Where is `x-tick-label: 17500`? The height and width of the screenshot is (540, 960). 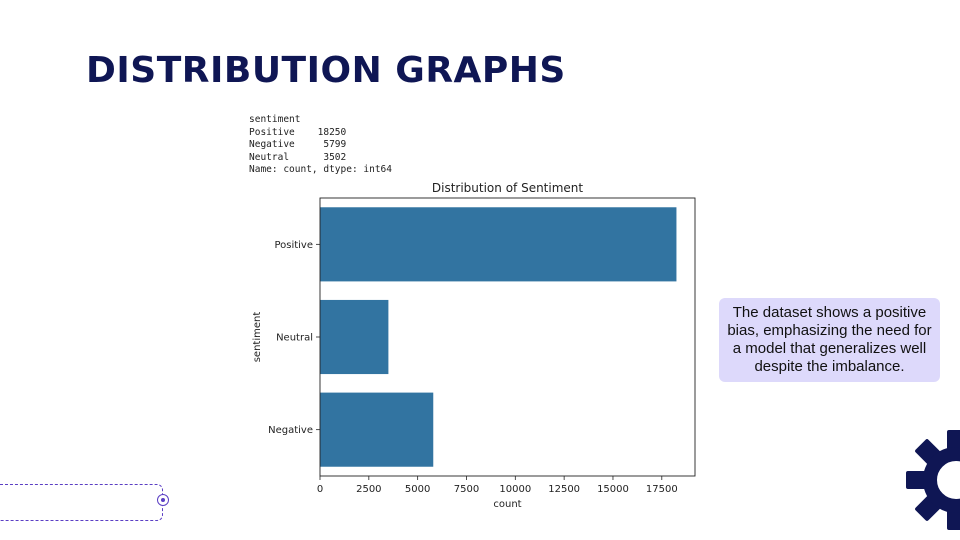
x-tick-label: 17500 is located at coordinates (662, 489).